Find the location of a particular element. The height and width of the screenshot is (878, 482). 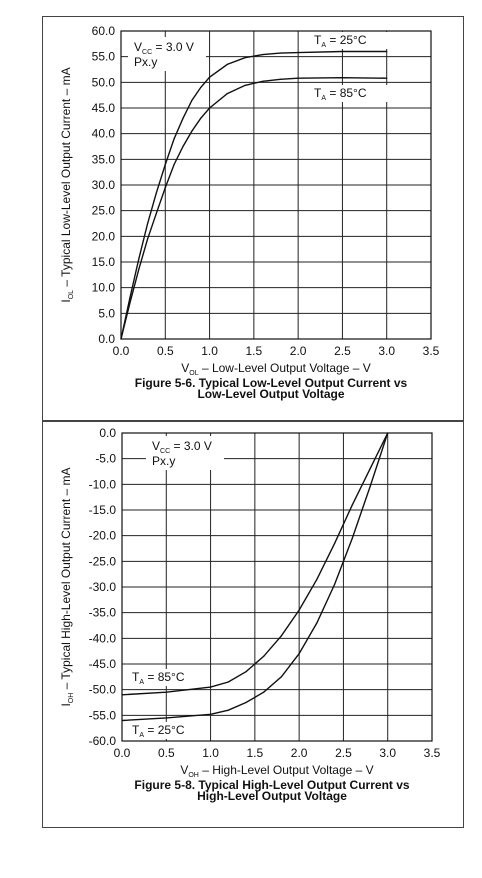

y-axis-label-sub: OL is located at coordinates (71, 294).